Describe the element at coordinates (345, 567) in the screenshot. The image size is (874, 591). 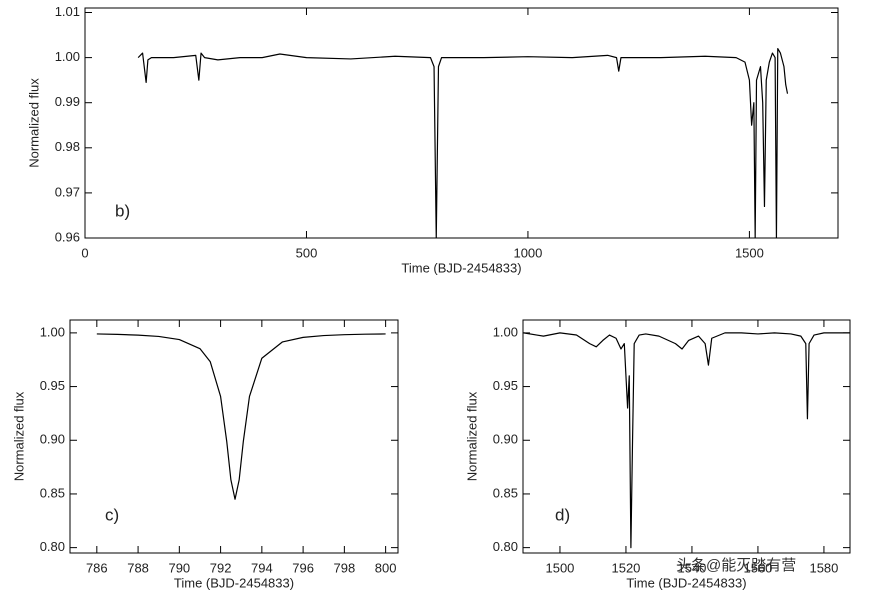
I see `x-tick-label: 798` at that location.